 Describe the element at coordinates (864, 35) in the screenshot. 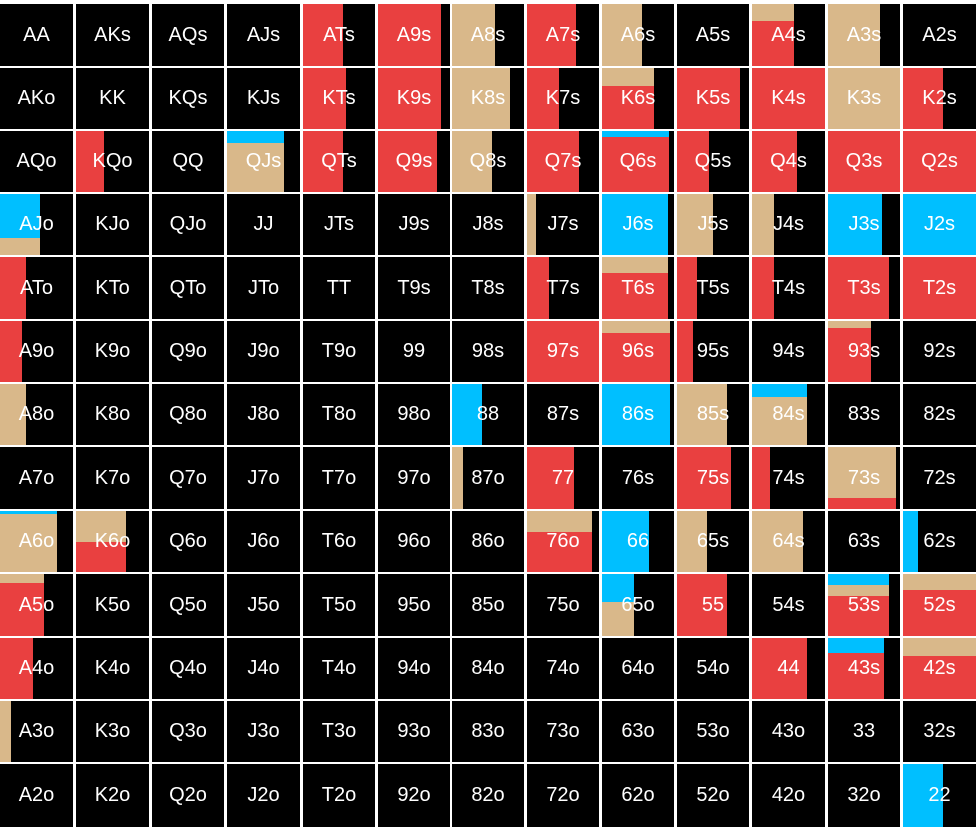

I see `hand-cell-A3s: A3s` at that location.